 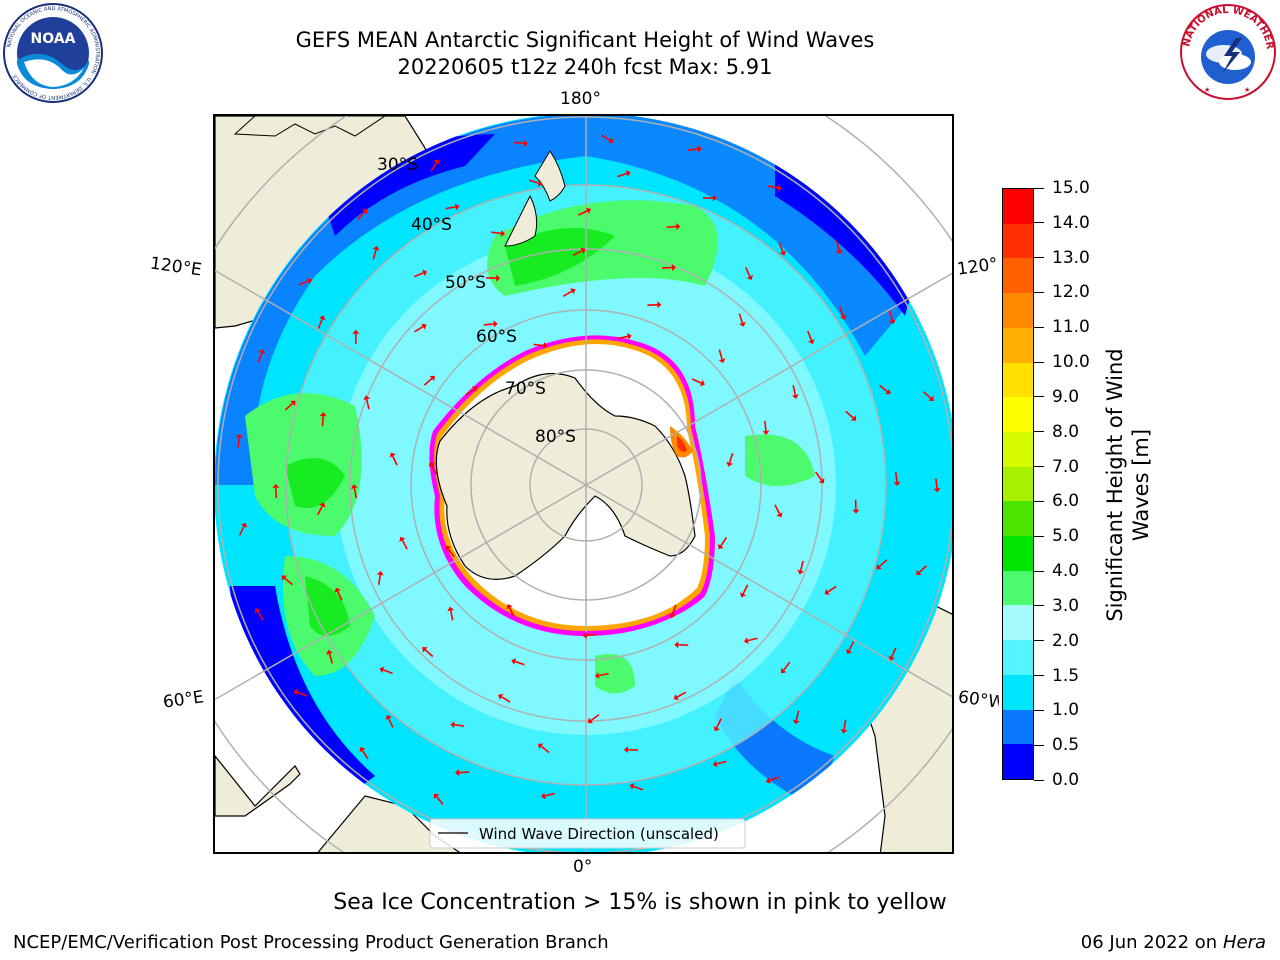 I want to click on colorbar-tick-label: 13.0, so click(x=1071, y=257).